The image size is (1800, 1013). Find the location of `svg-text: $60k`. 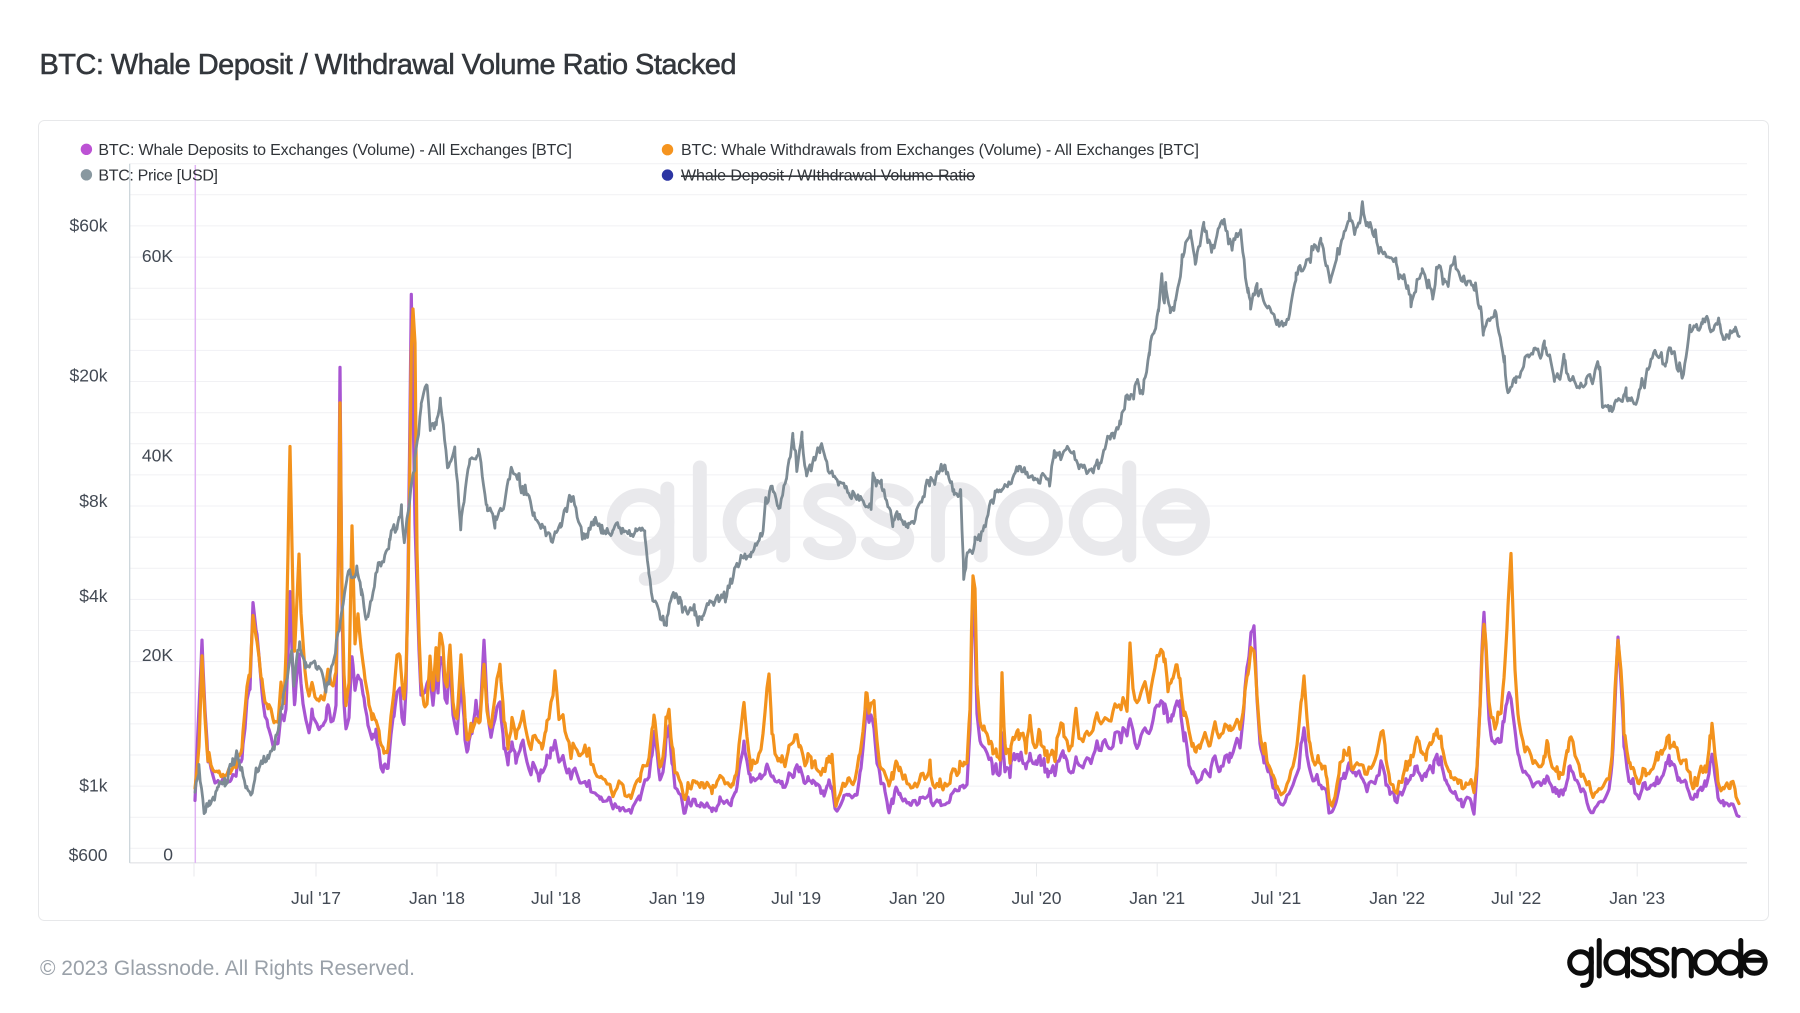

svg-text: $60k is located at coordinates (89, 226).